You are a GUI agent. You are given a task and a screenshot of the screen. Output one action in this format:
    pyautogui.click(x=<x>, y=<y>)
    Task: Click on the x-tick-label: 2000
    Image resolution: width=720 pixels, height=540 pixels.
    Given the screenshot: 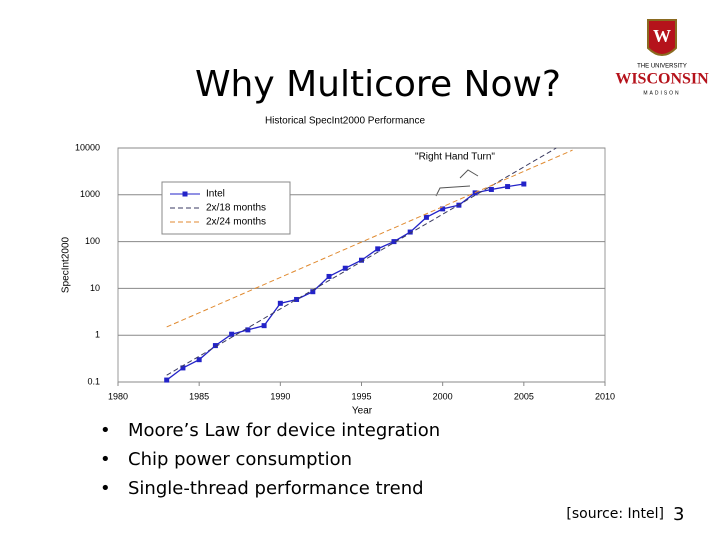 What is the action you would take?
    pyautogui.click(x=443, y=396)
    